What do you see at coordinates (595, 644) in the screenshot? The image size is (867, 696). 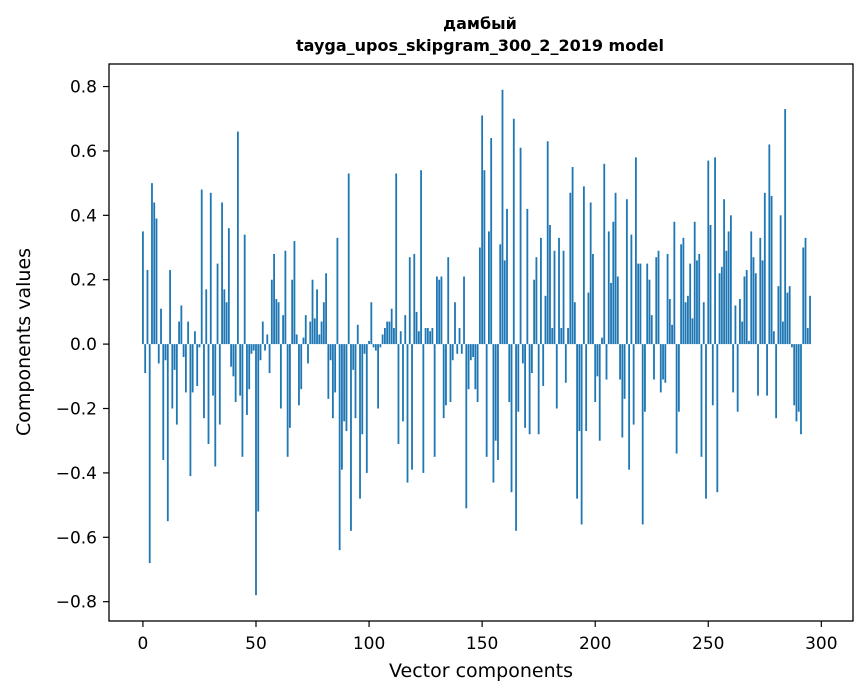 I see `x-tick-label: 200` at bounding box center [595, 644].